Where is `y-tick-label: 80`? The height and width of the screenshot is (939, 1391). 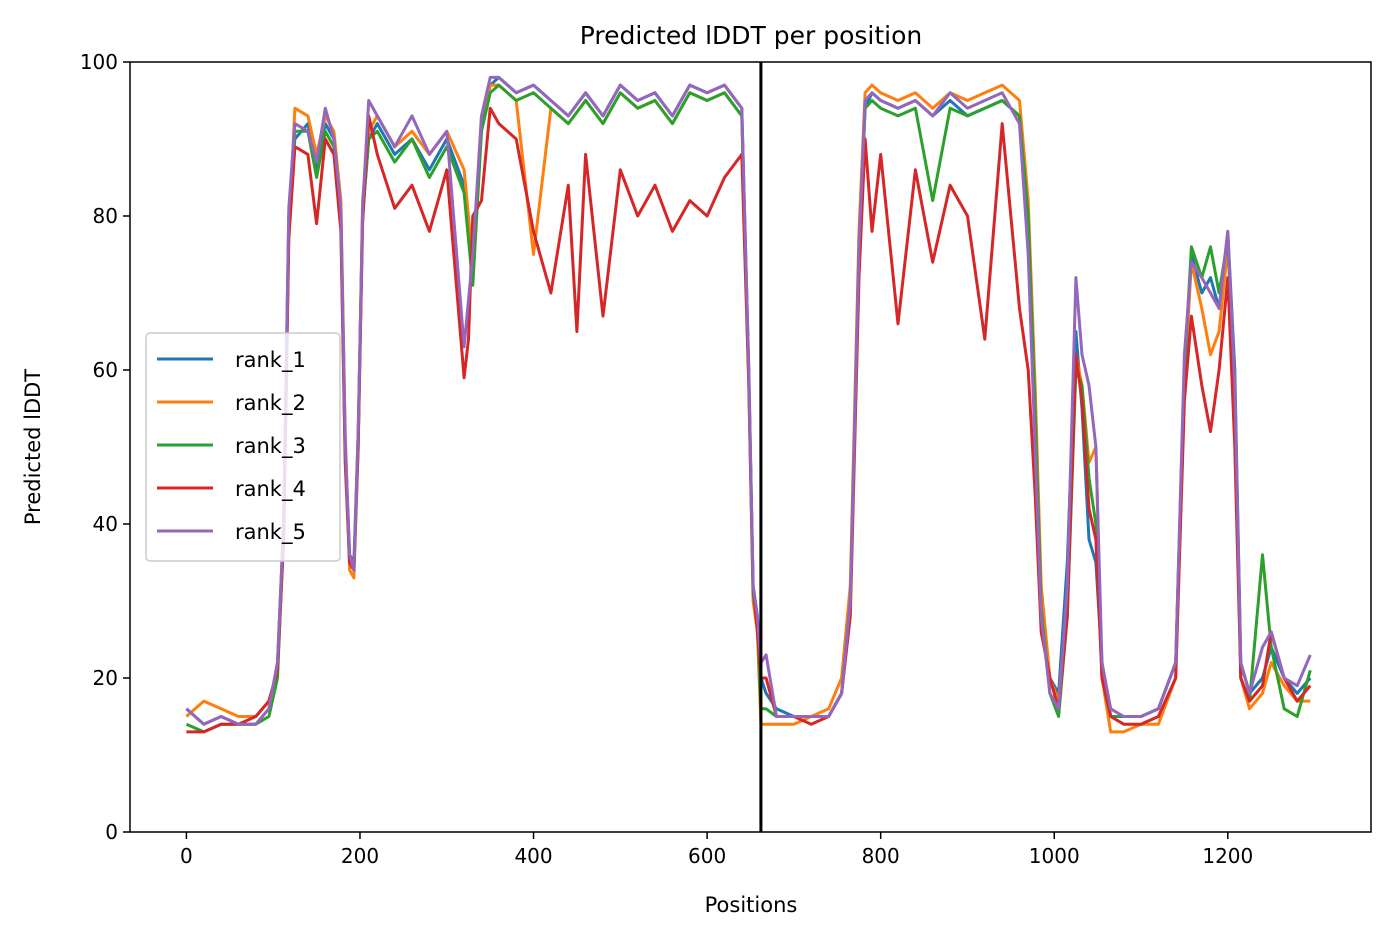 y-tick-label: 80 is located at coordinates (105, 216).